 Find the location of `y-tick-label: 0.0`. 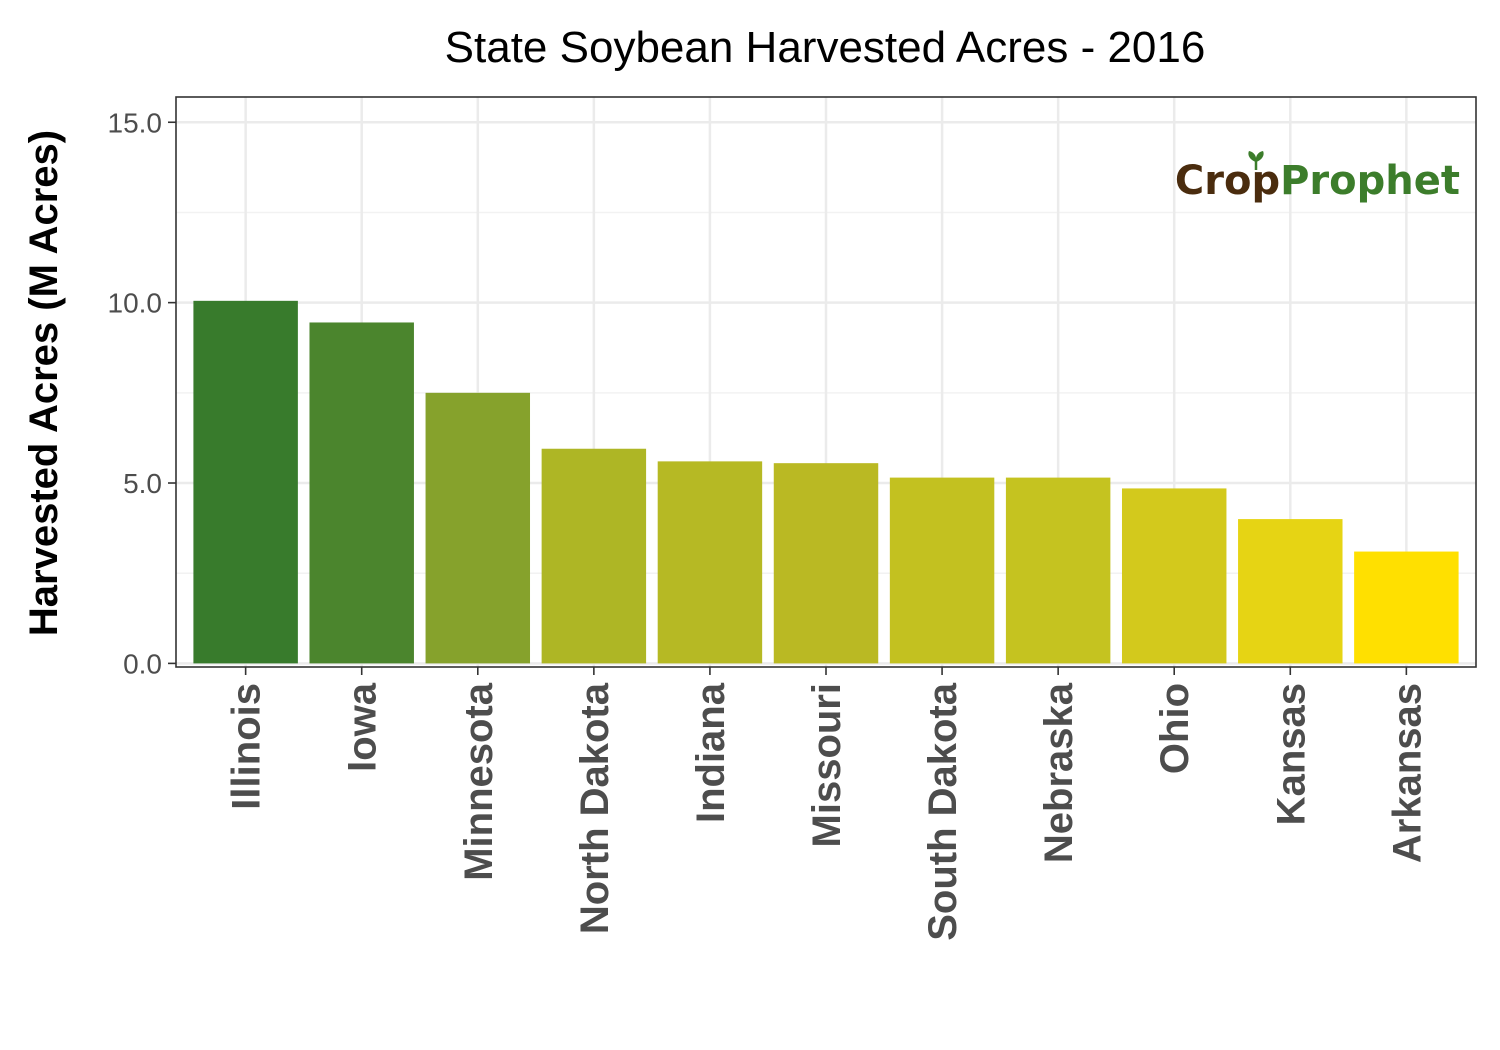

y-tick-label: 0.0 is located at coordinates (142, 663).